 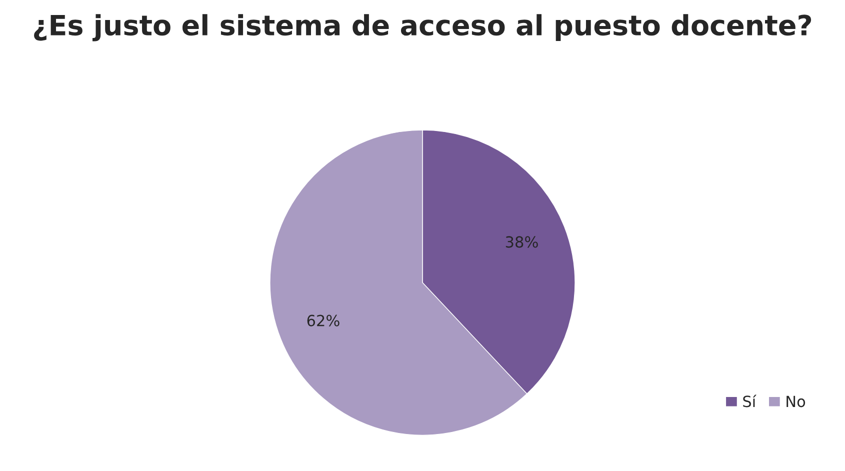 What do you see at coordinates (423, 28) in the screenshot?
I see `chart-title: ¿Es justo el sistema de acceso al puesto docente?` at bounding box center [423, 28].